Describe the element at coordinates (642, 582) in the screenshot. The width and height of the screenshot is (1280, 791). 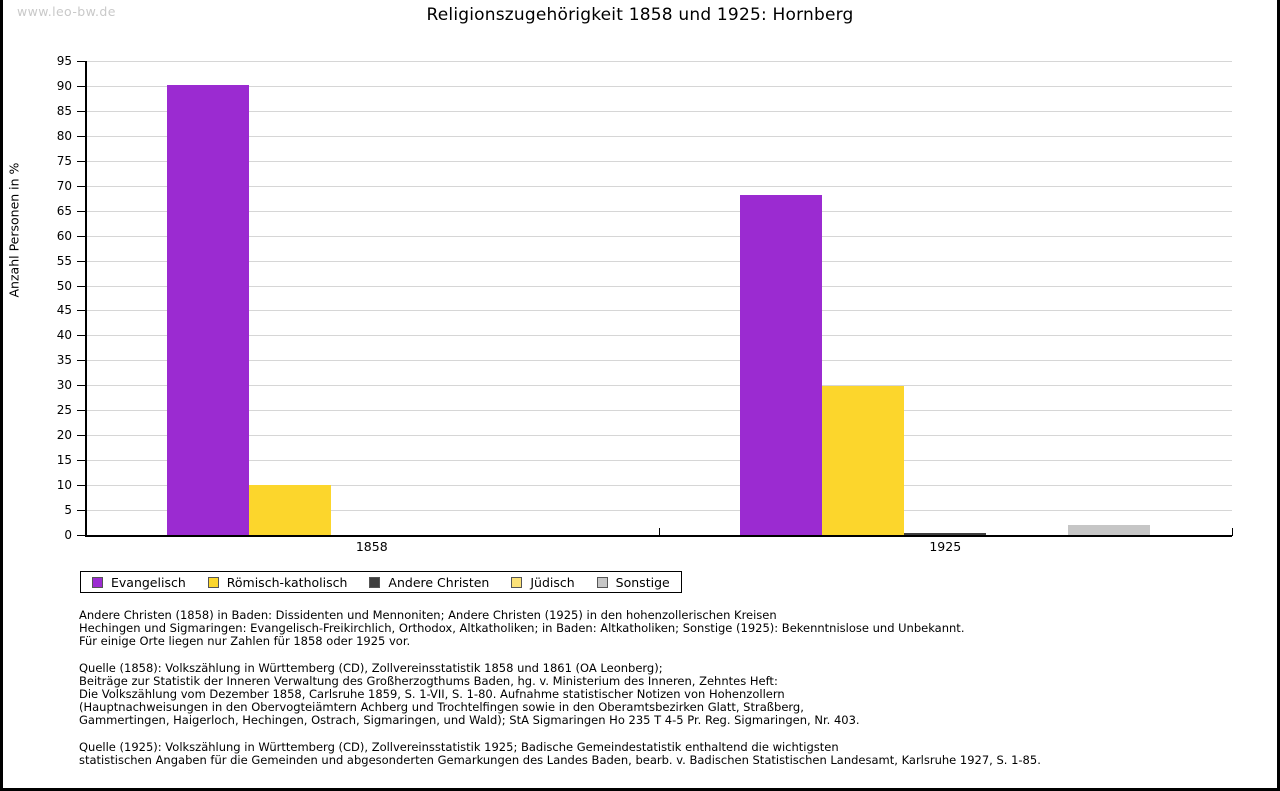
I see `legend-label: Sonstige` at that location.